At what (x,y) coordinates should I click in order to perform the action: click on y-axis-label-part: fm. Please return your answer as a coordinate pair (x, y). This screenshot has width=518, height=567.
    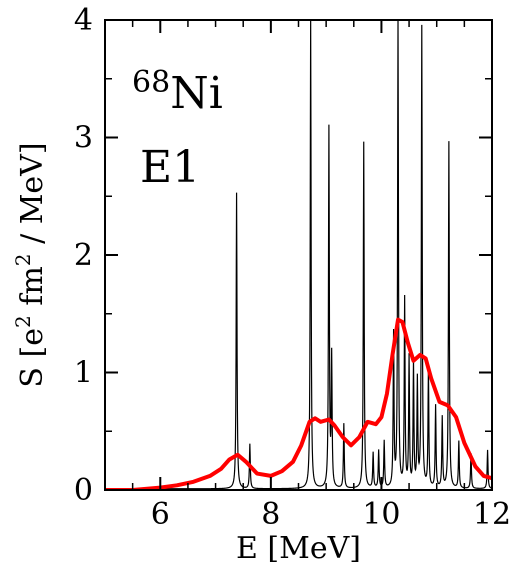
    Looking at the image, I should click on (32, 290).